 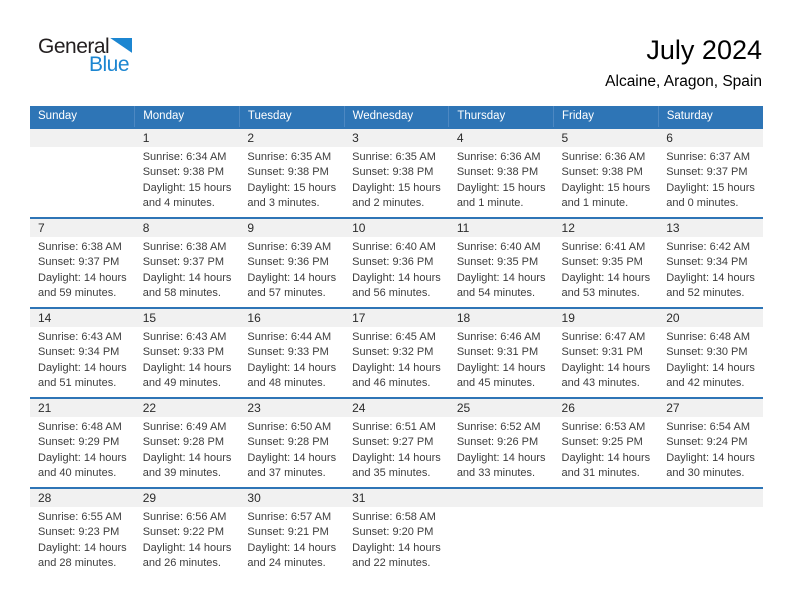 I want to click on sunrise-text: Sunrise: 6:40 AM, so click(x=394, y=246).